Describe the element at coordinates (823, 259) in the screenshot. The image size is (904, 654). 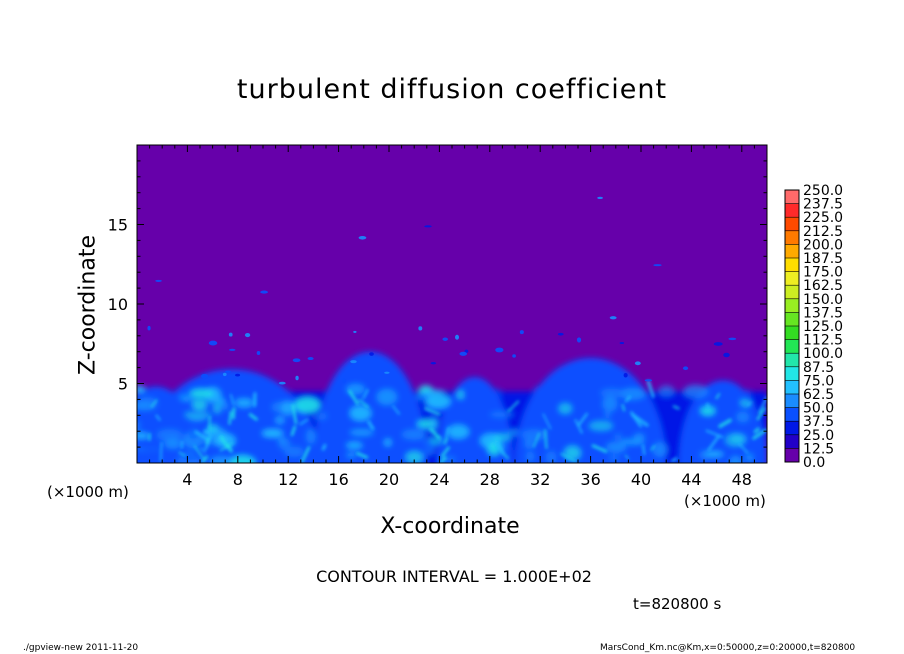
I see `colorbar-label: 187.5` at that location.